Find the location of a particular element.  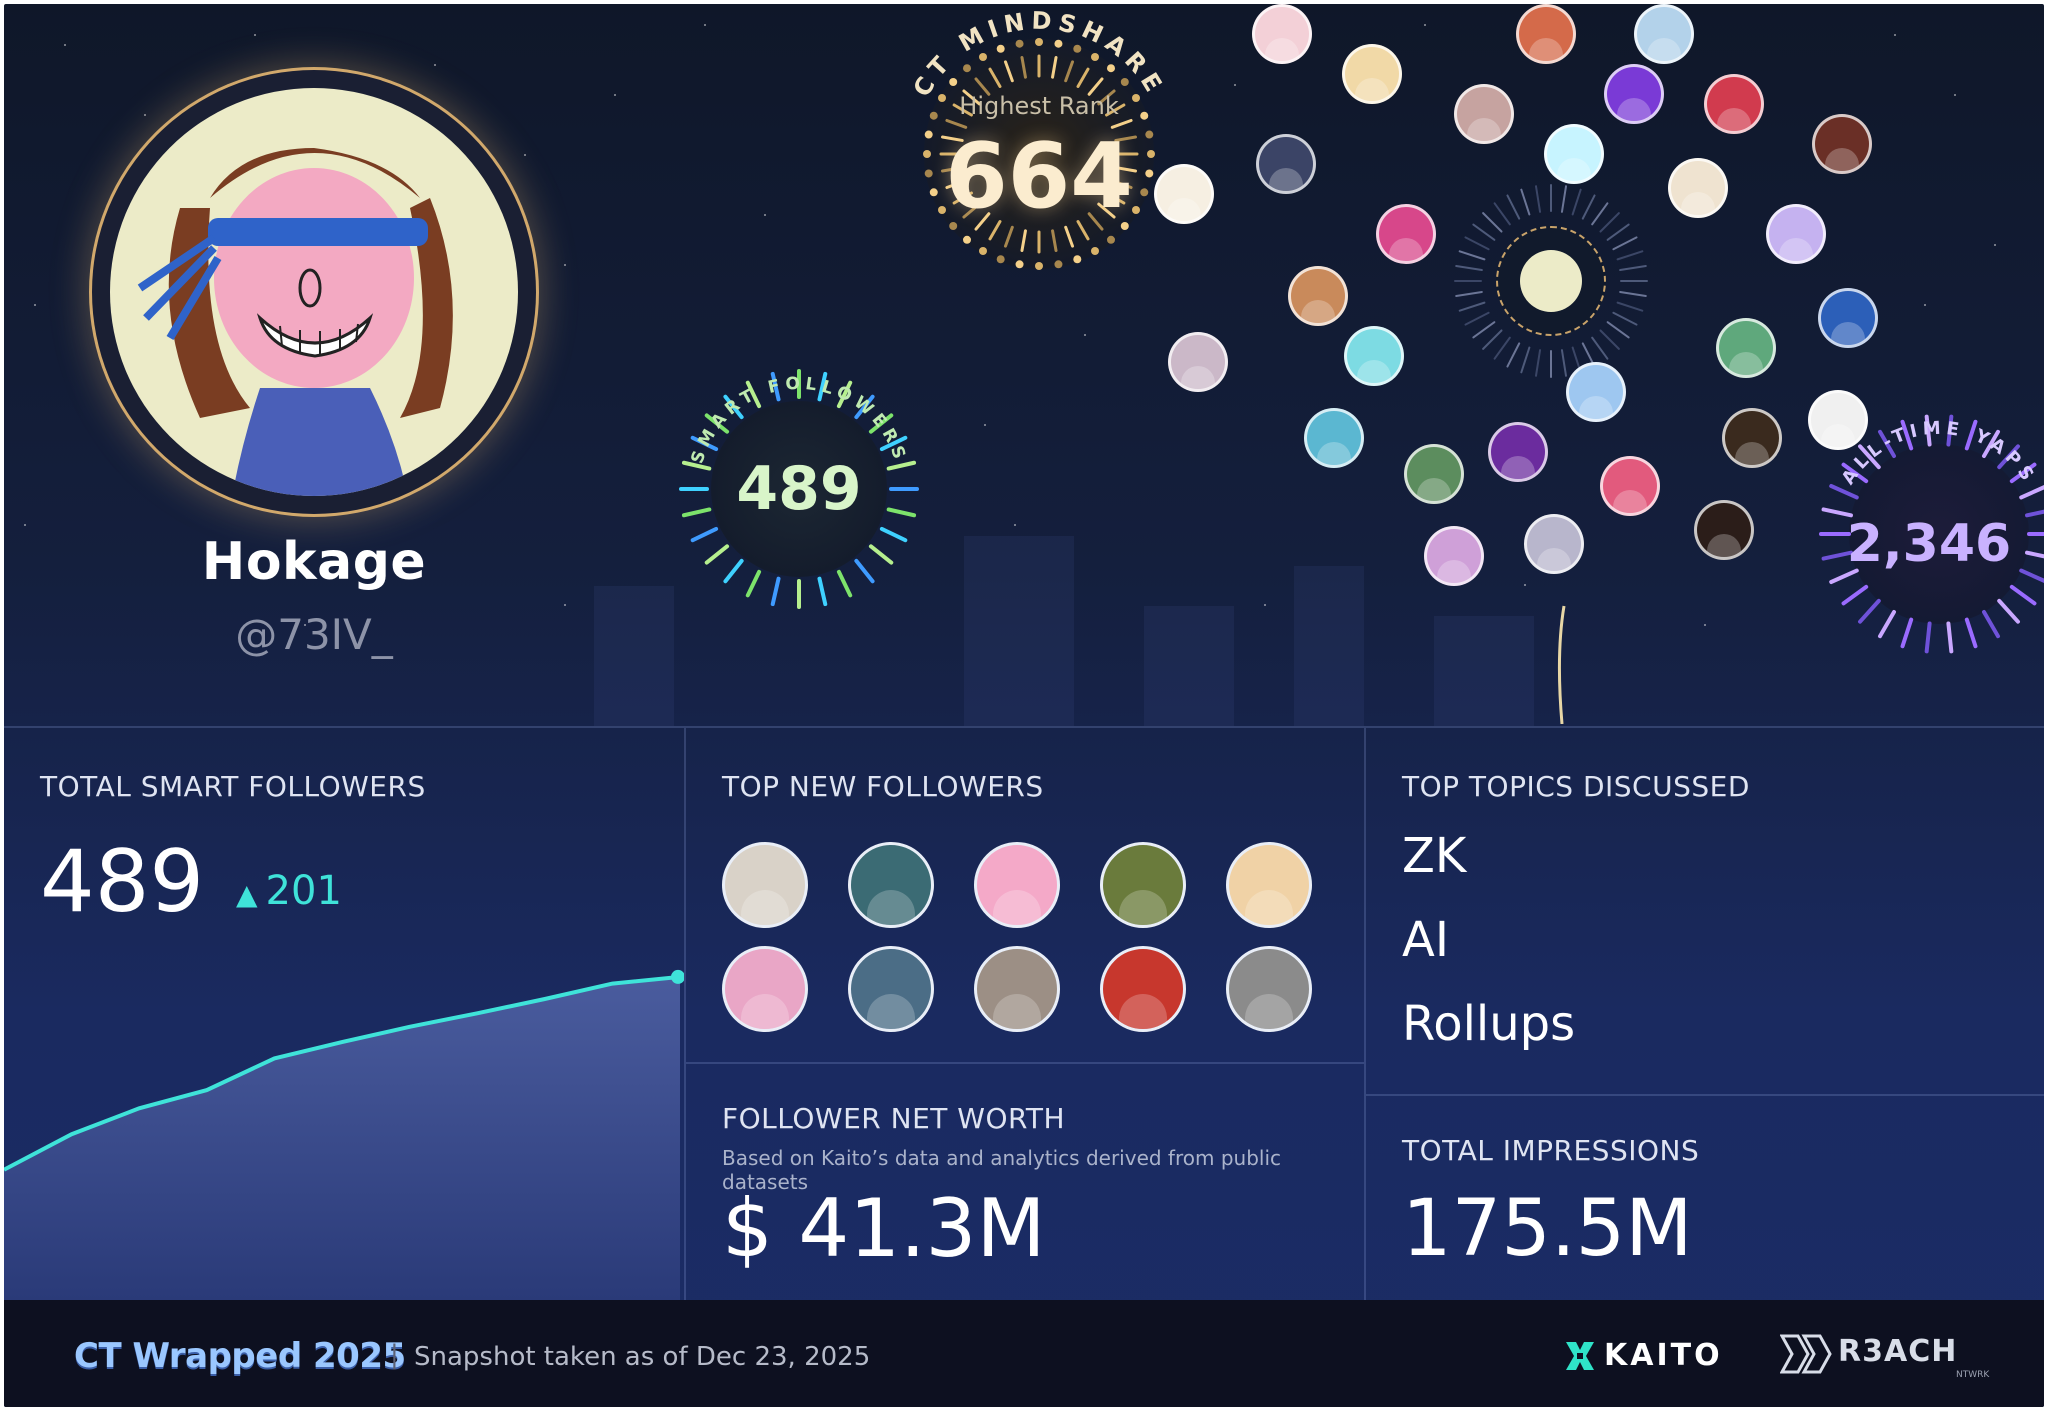

total-smart-followers-value: 489 is located at coordinates (122, 882).